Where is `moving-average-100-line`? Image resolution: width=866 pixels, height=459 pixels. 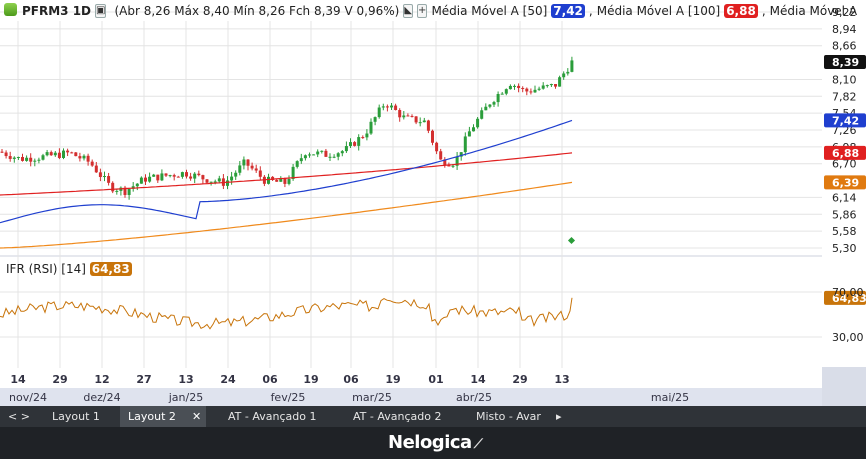 moving-average-100-line is located at coordinates (286, 174).